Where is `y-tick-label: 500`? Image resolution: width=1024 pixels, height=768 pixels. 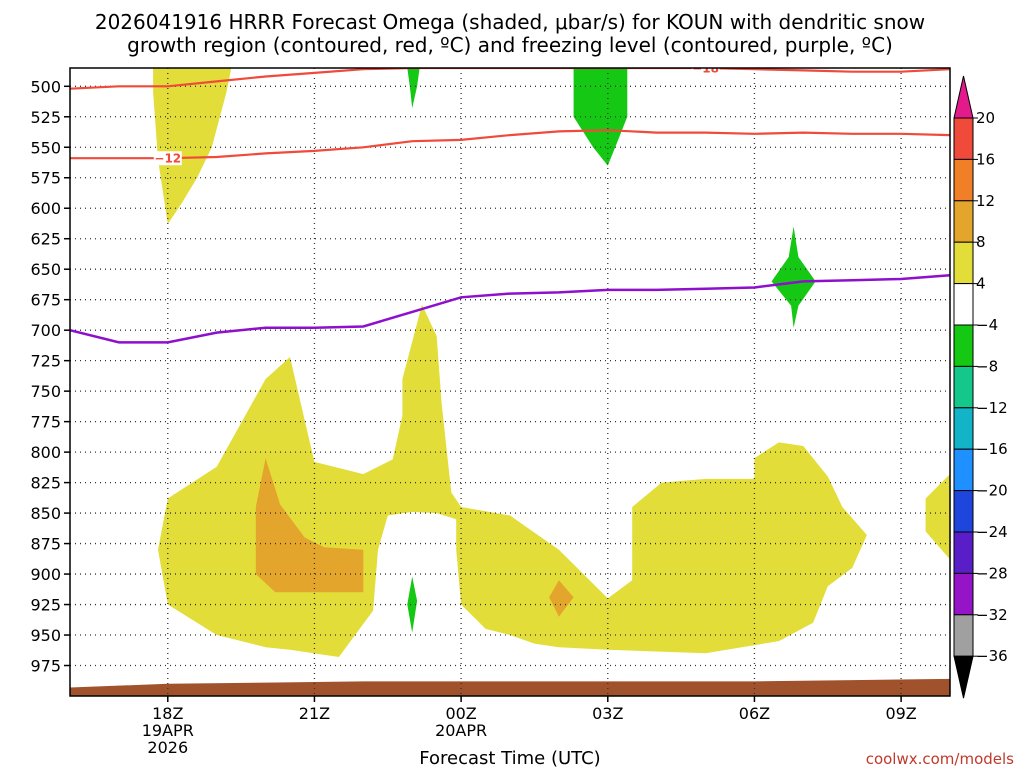 y-tick-label: 500 is located at coordinates (45, 86).